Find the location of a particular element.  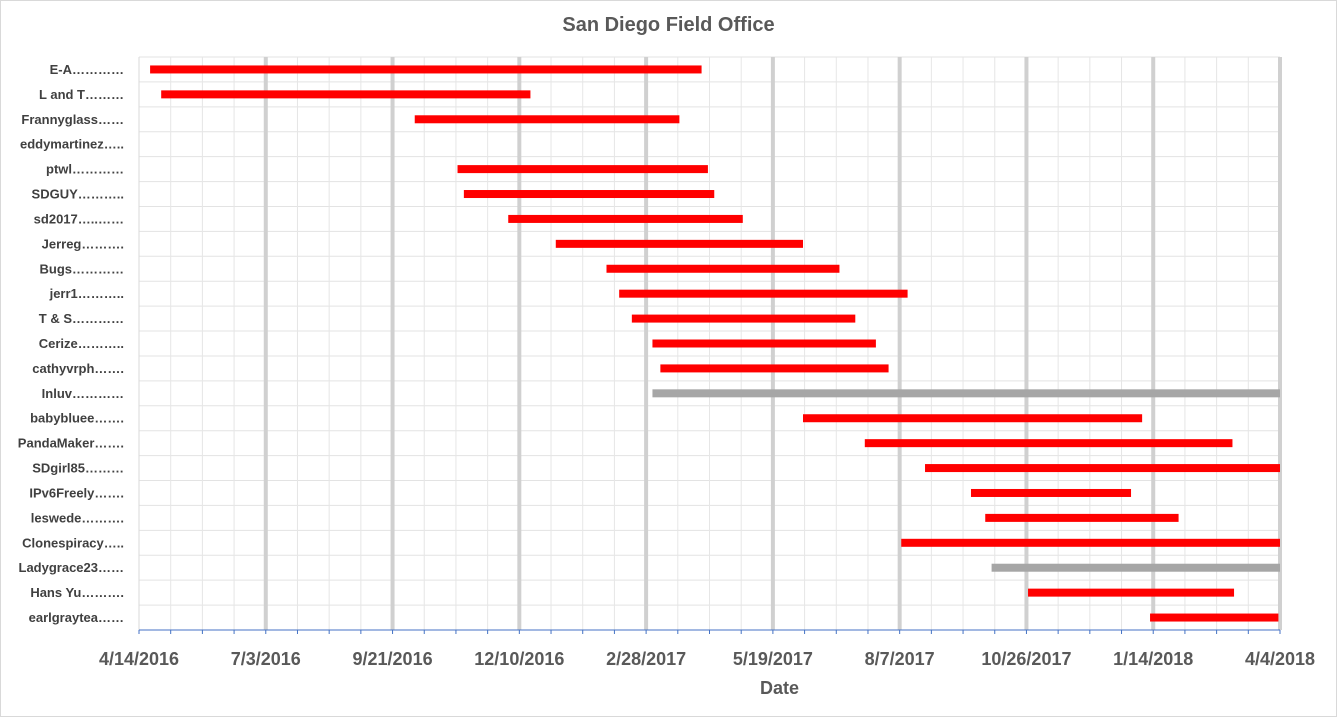

x-tick-label: 9/21/2016 is located at coordinates (393, 659).